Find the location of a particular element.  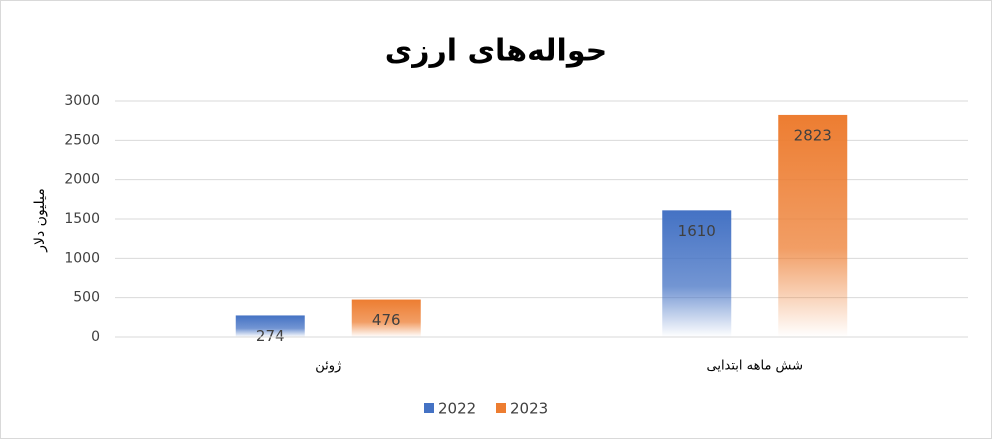

data-label: 274 is located at coordinates (270, 336).